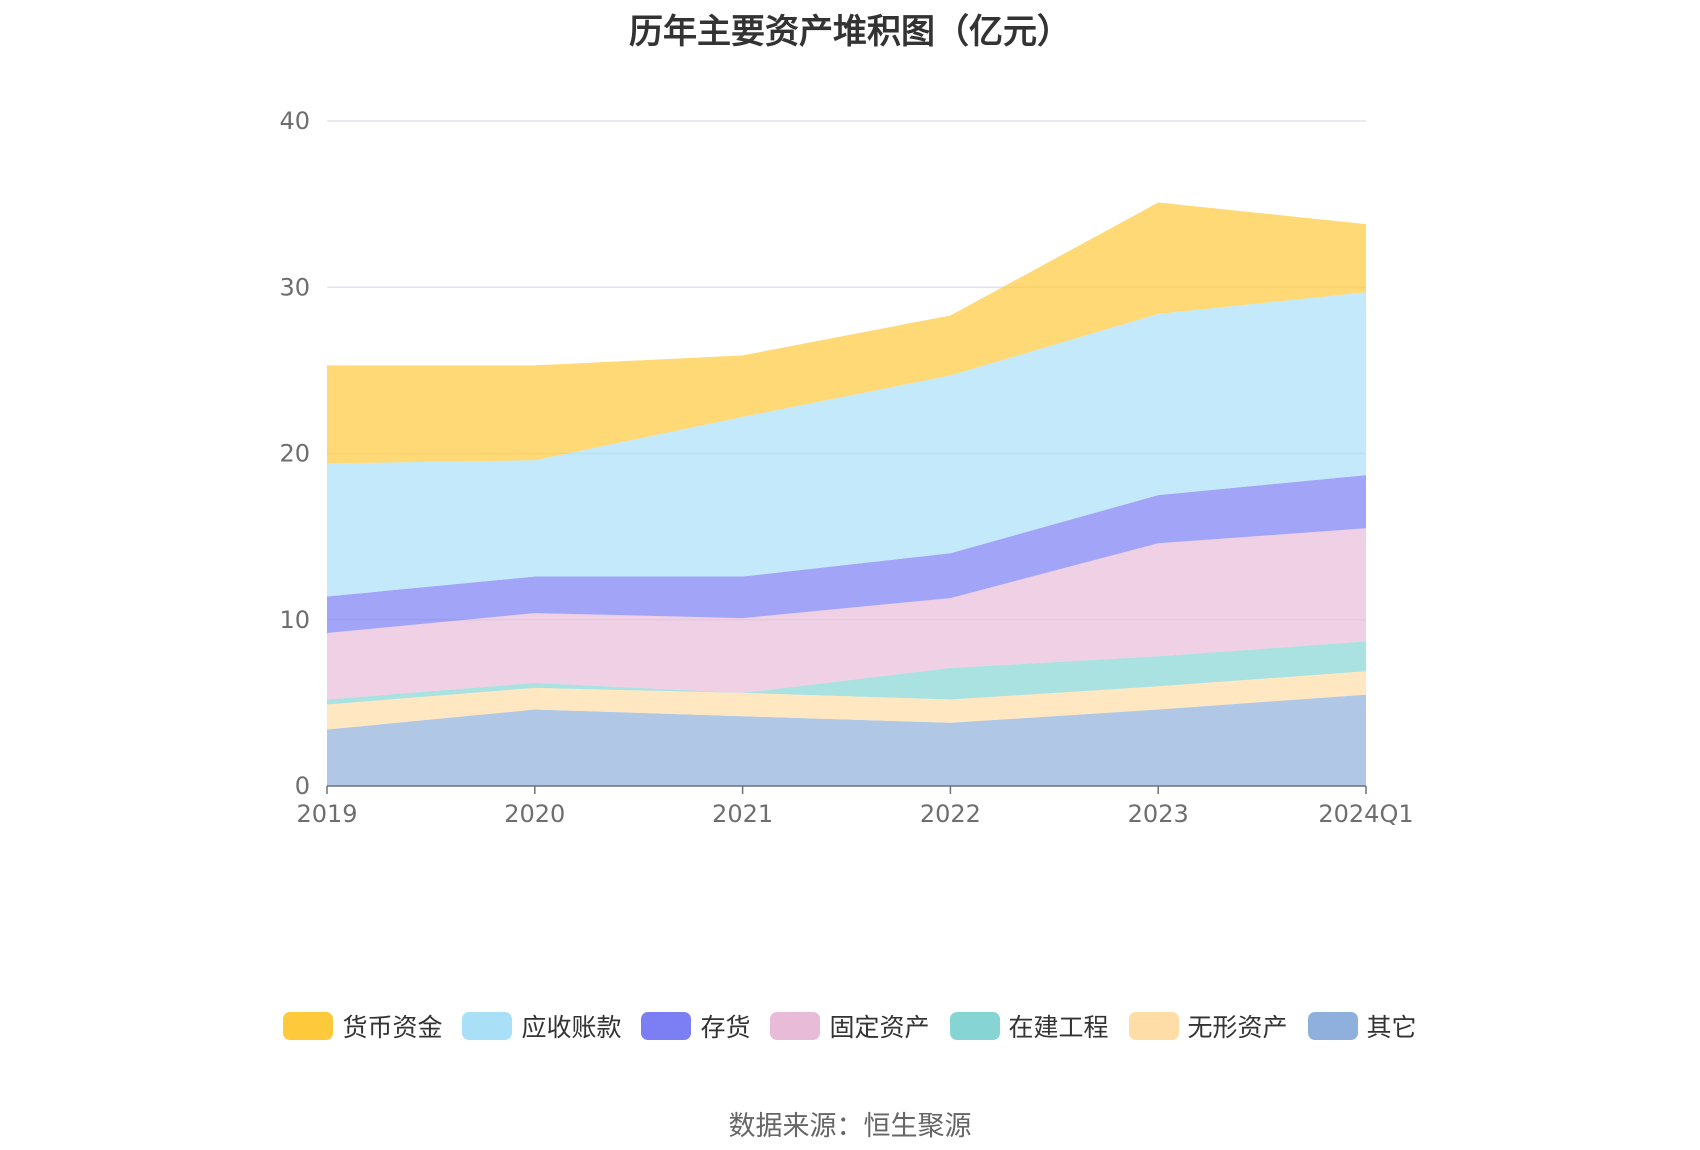 The height and width of the screenshot is (1150, 1700). I want to click on y-tick-label-4: 40, so click(294, 121).